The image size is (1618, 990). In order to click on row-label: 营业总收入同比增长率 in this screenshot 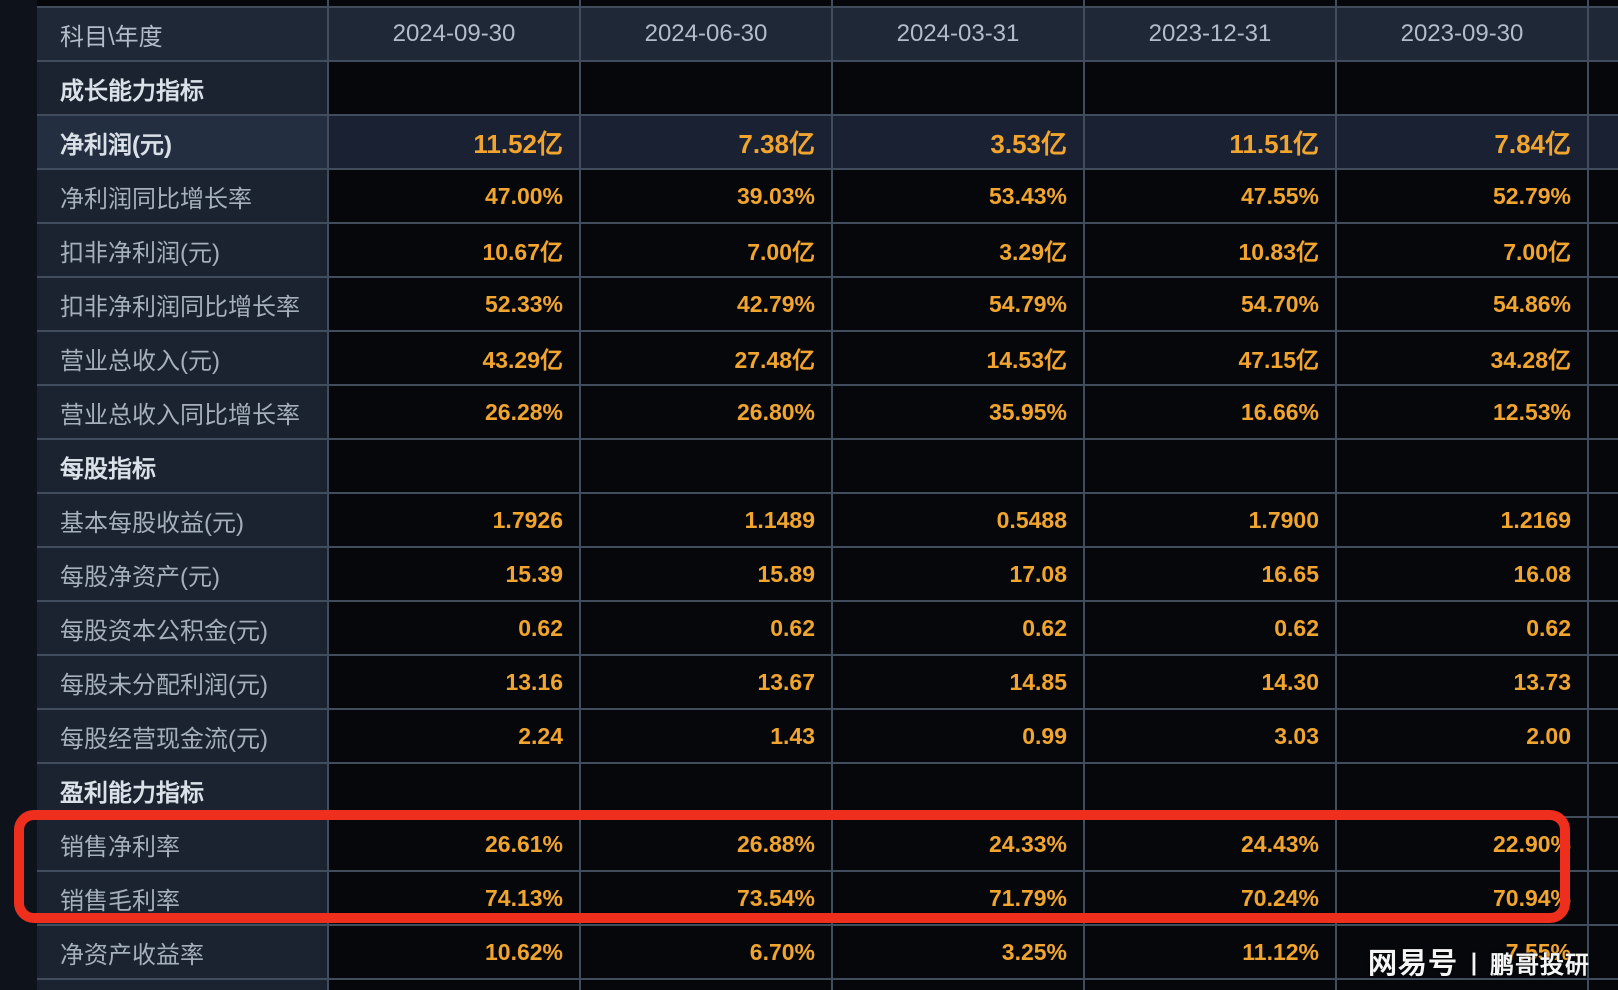, I will do `click(182, 412)`.